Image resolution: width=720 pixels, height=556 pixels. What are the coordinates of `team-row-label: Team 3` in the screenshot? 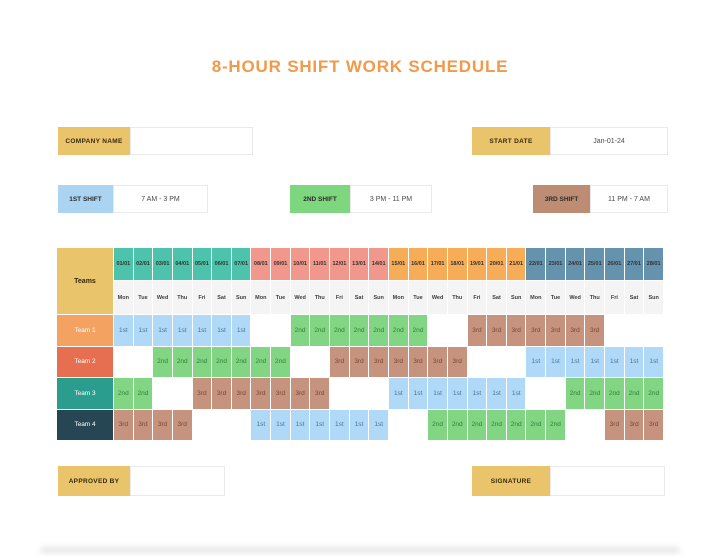 It's located at (85, 393).